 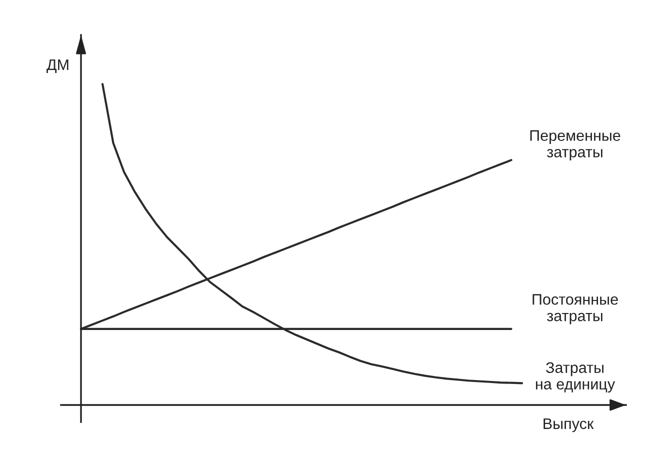 I want to click on x-axis-title: Выпуск, so click(x=569, y=425).